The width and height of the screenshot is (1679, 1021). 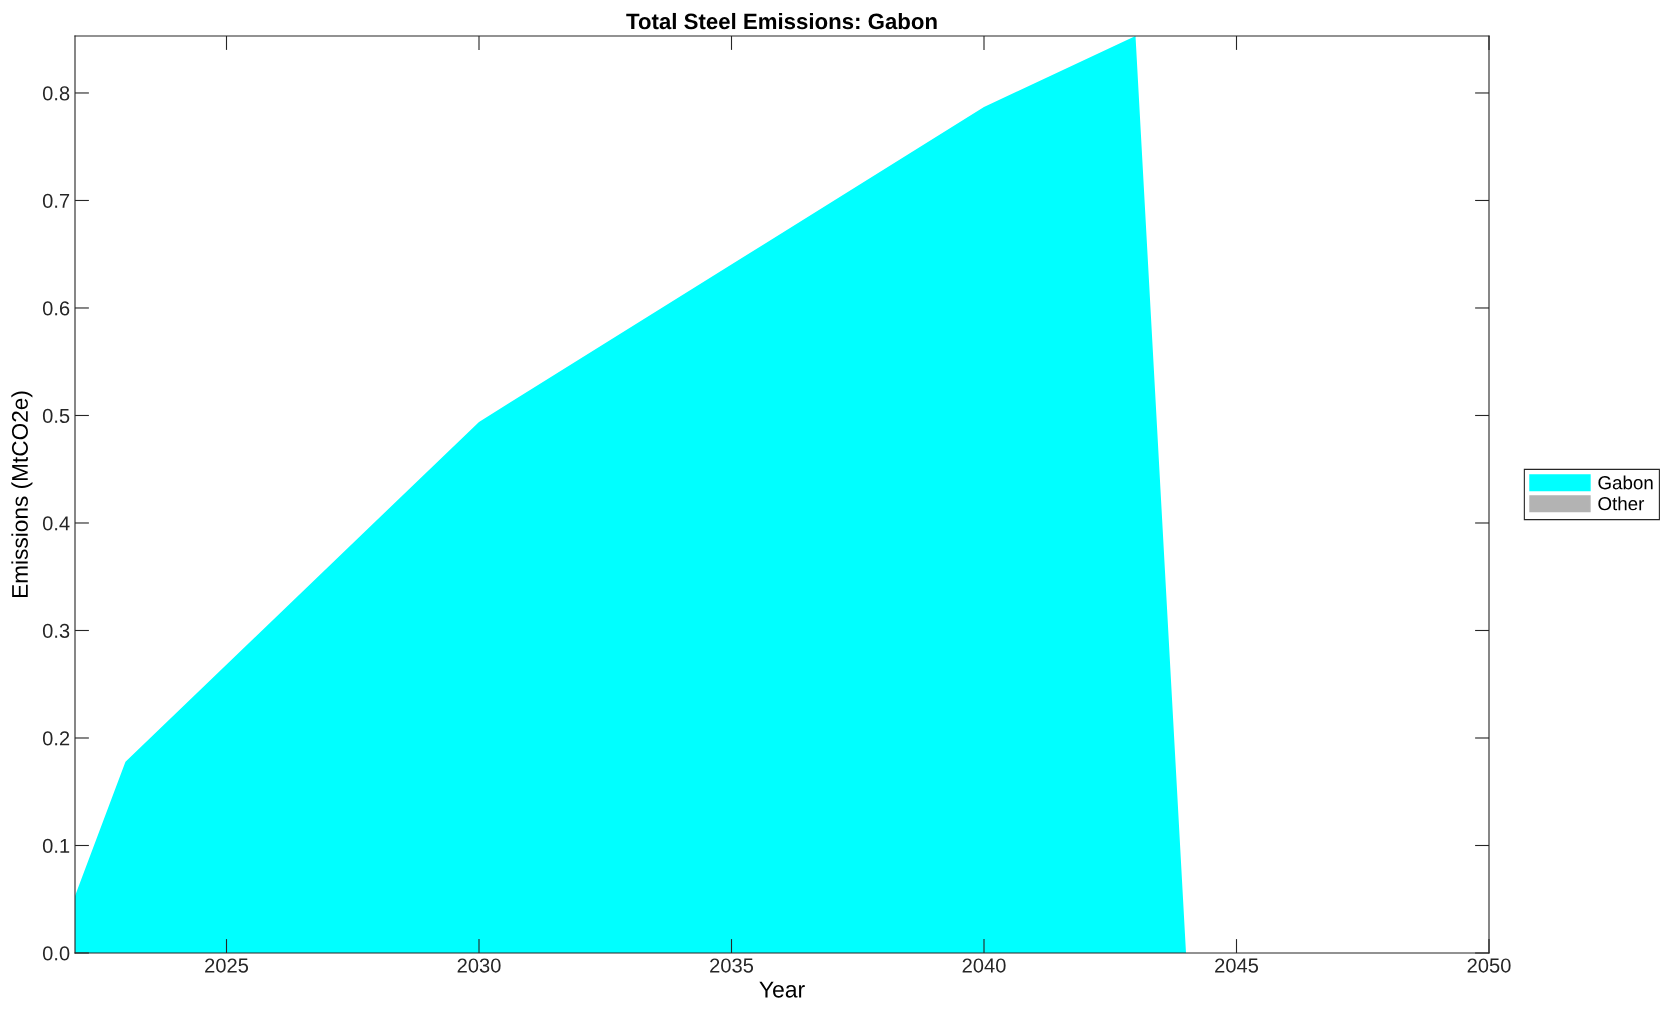 I want to click on legend-label: Gabon, so click(x=1625, y=482).